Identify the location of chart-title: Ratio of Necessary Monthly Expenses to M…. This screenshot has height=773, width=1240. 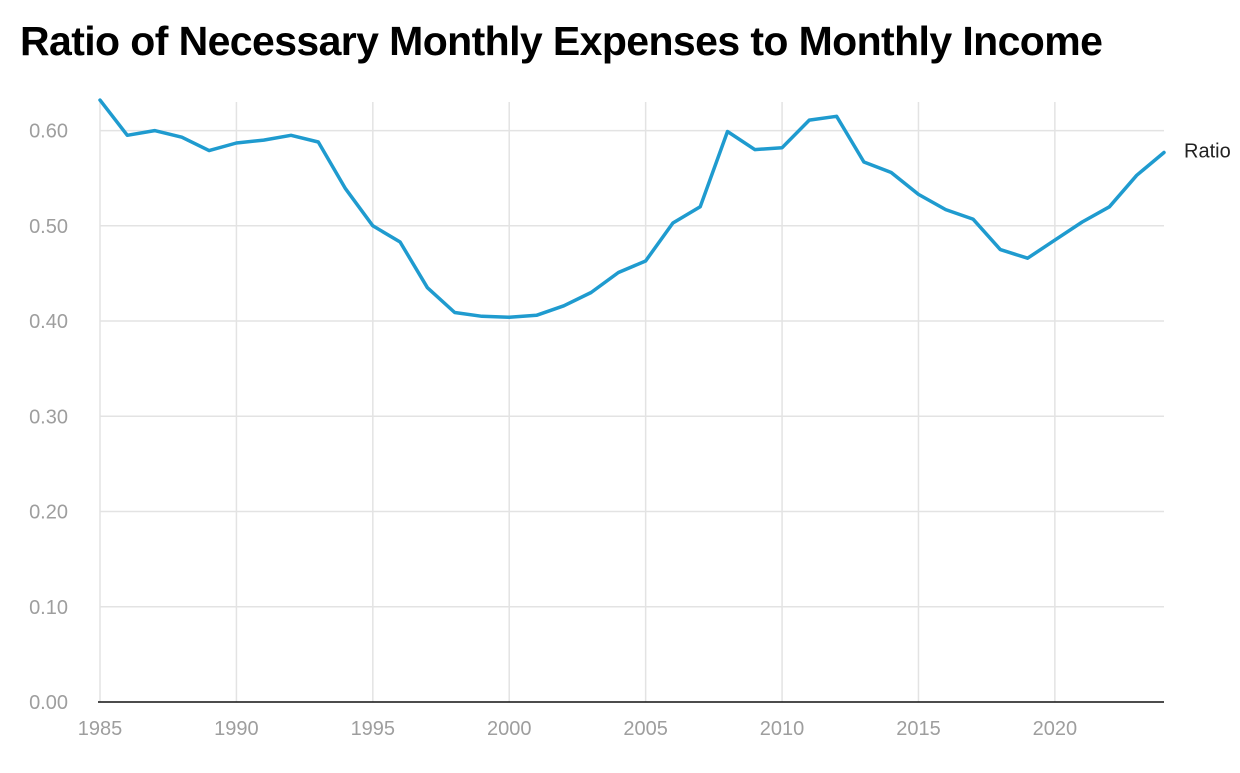
(561, 41).